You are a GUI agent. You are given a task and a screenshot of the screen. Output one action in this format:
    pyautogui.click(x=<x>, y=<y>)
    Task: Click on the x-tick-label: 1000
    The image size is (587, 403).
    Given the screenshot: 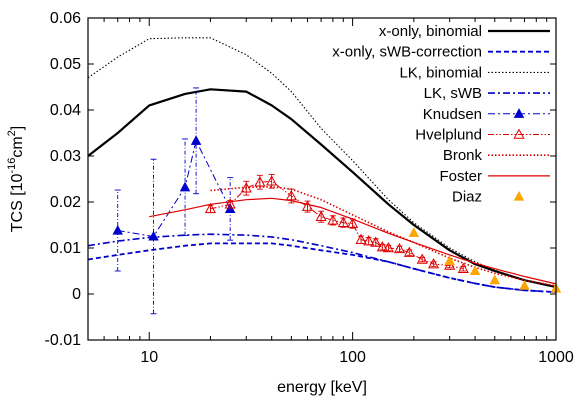 What is the action you would take?
    pyautogui.click(x=556, y=357)
    